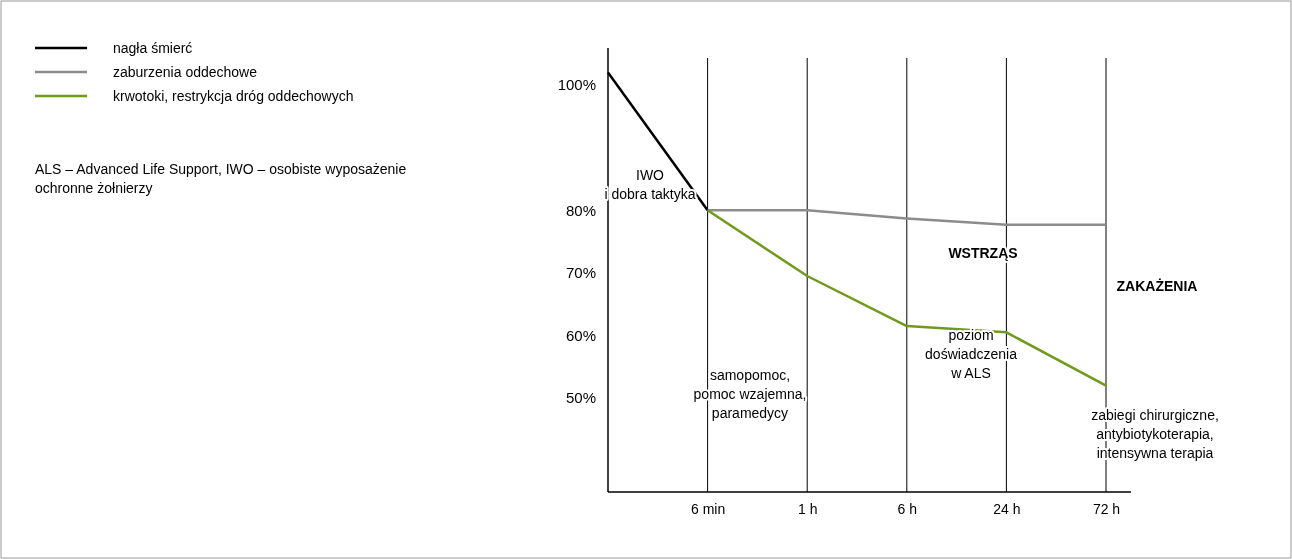 The height and width of the screenshot is (559, 1292). I want to click on x-tick-label: 6 min, so click(708, 508).